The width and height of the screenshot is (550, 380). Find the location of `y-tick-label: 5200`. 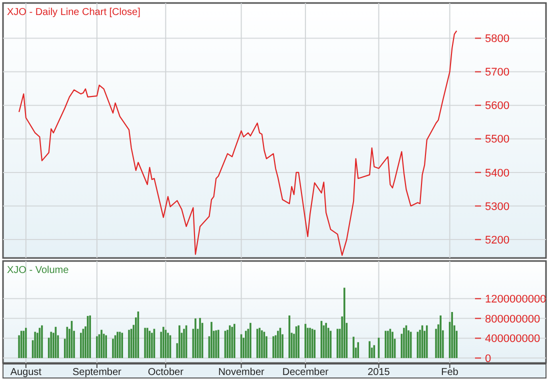

y-tick-label: 5200 is located at coordinates (497, 240).